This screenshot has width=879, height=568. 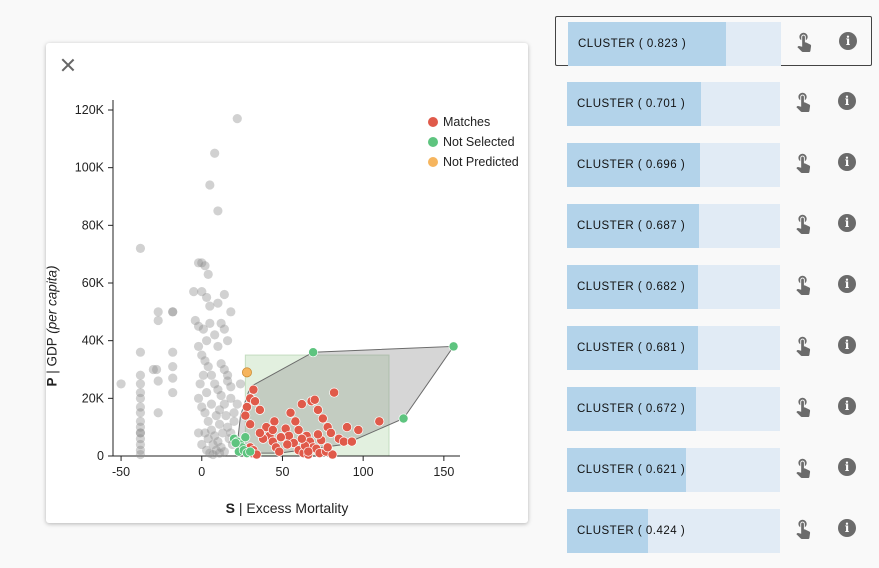 What do you see at coordinates (673, 470) in the screenshot?
I see `cluster-score-bar: CLUSTER ( 0.621 )` at bounding box center [673, 470].